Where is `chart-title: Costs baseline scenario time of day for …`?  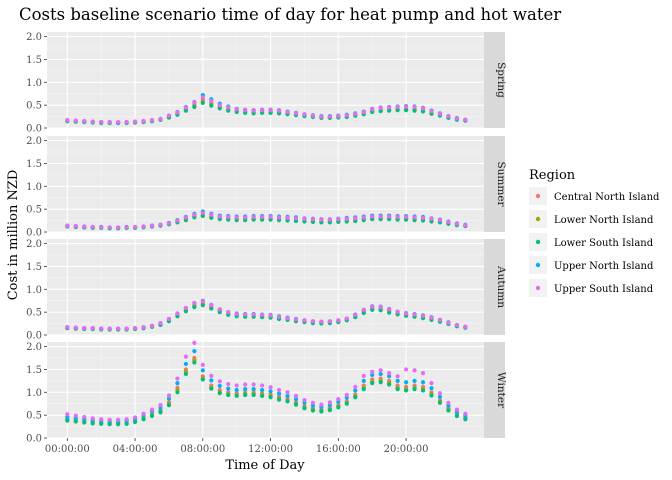 chart-title: Costs baseline scenario time of day for … is located at coordinates (290, 14).